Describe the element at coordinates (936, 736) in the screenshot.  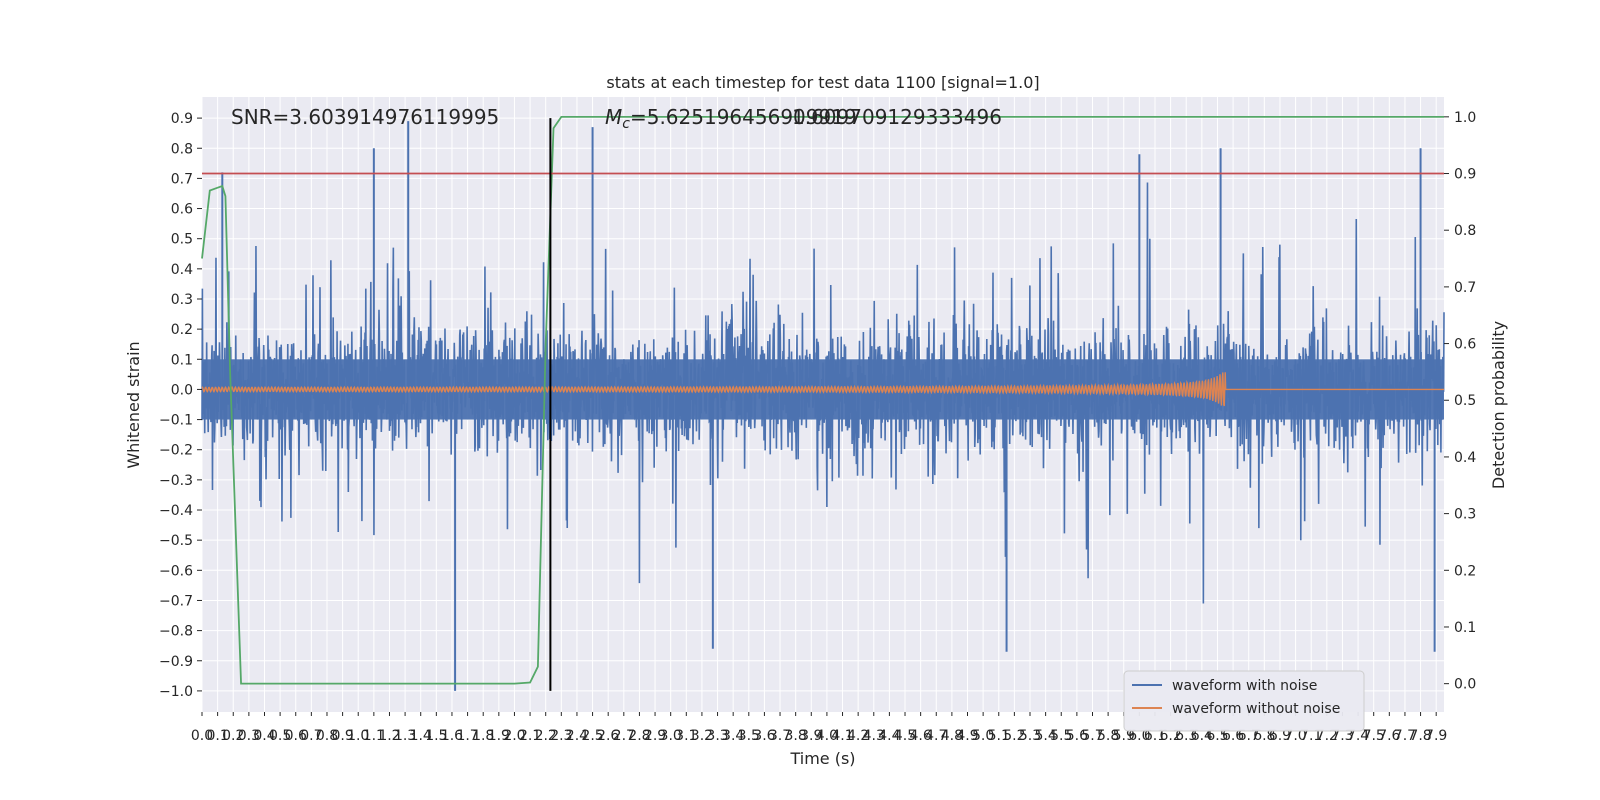
I see `x-tick-label-47: 4.7` at that location.